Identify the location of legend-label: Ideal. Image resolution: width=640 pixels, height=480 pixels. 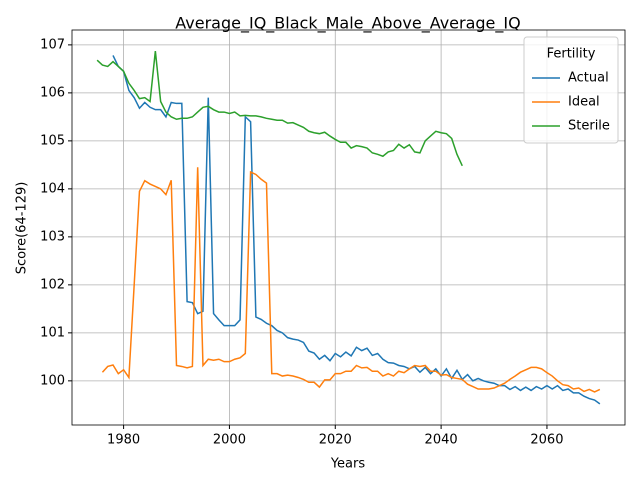
(584, 102).